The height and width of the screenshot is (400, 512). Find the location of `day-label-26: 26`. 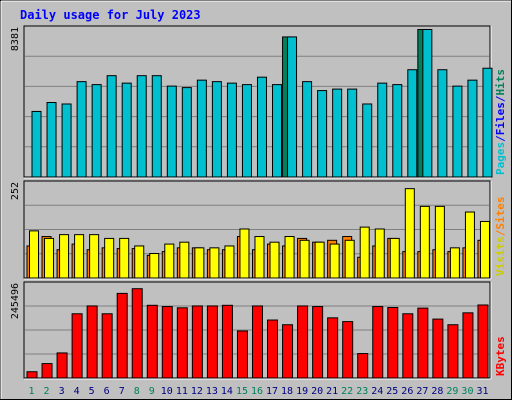

day-label-26: 26 is located at coordinates (407, 391).